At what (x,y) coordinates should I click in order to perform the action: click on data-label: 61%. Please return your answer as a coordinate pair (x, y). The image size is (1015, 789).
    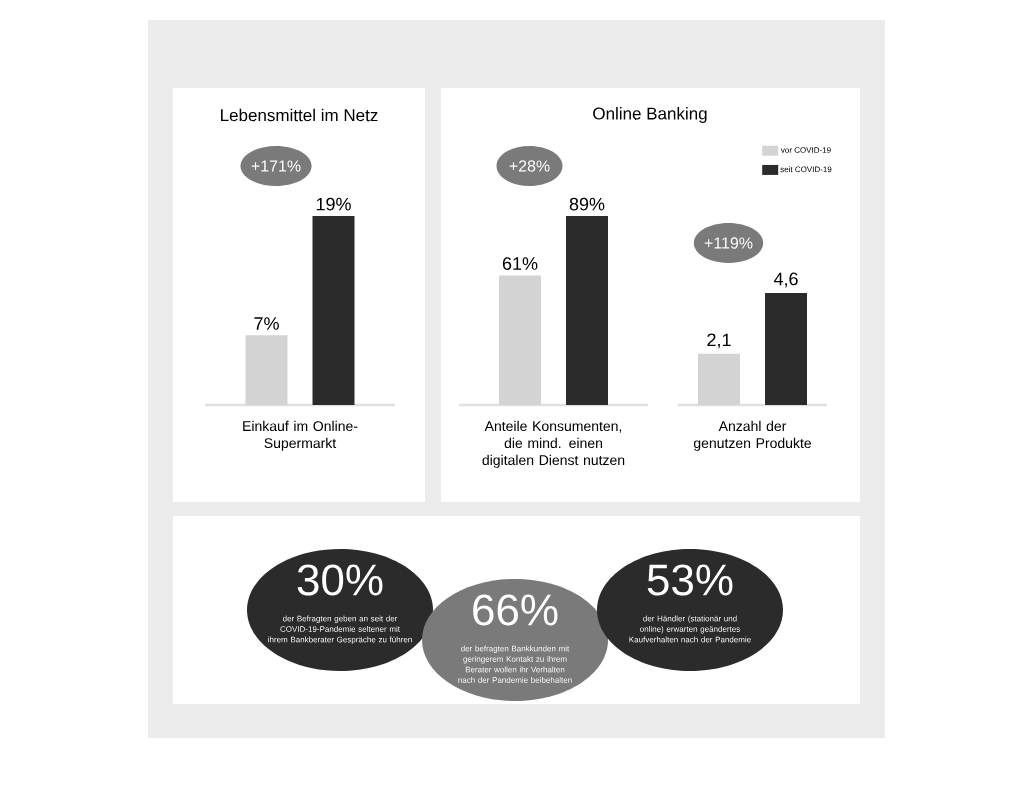
    Looking at the image, I should click on (520, 263).